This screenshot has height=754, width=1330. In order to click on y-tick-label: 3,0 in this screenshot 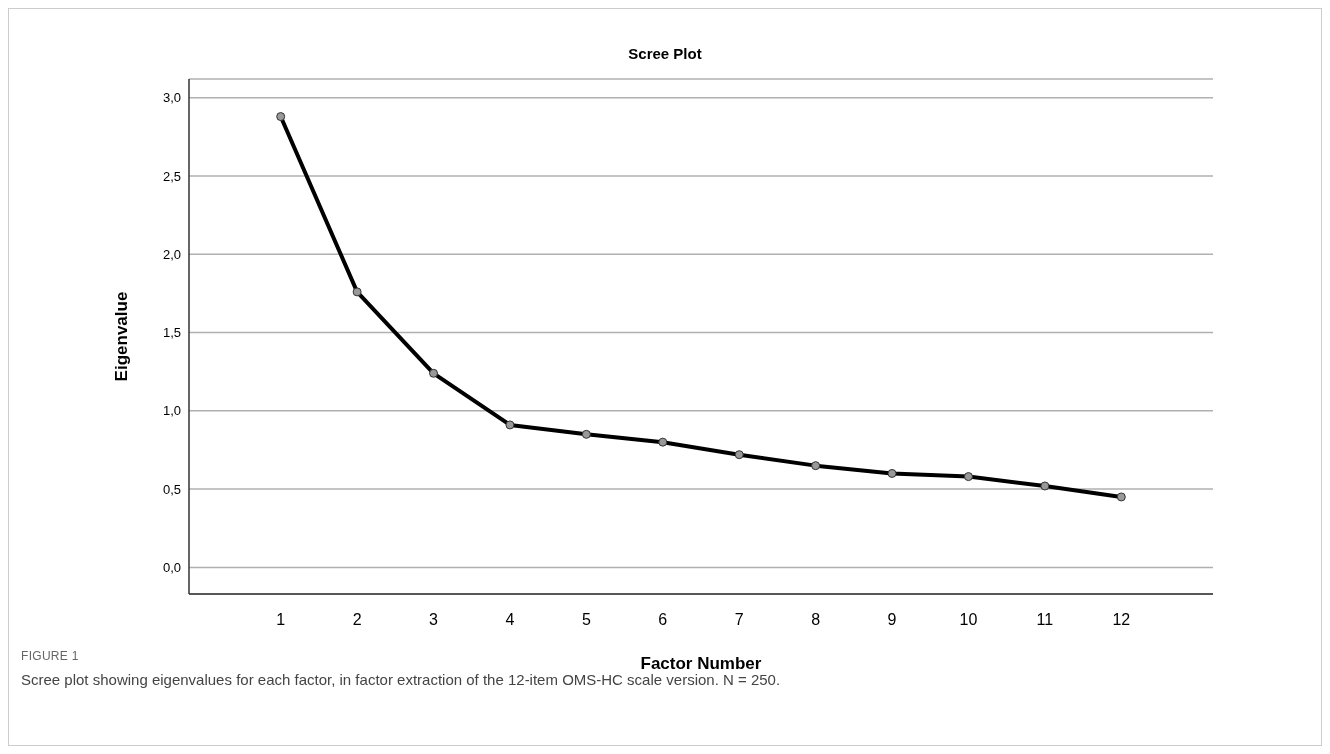, I will do `click(171, 98)`.